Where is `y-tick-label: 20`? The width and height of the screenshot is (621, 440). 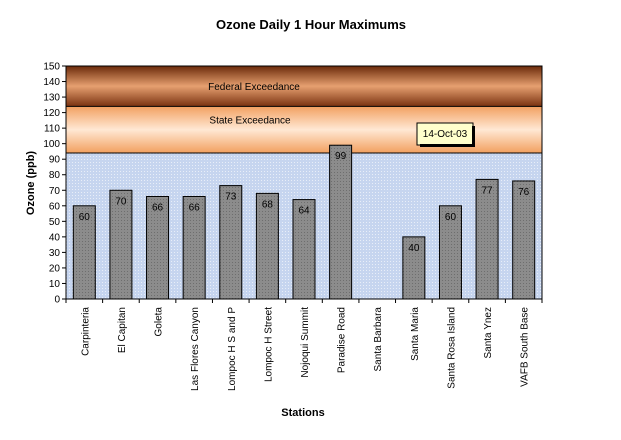 y-tick-label: 20 is located at coordinates (55, 268).